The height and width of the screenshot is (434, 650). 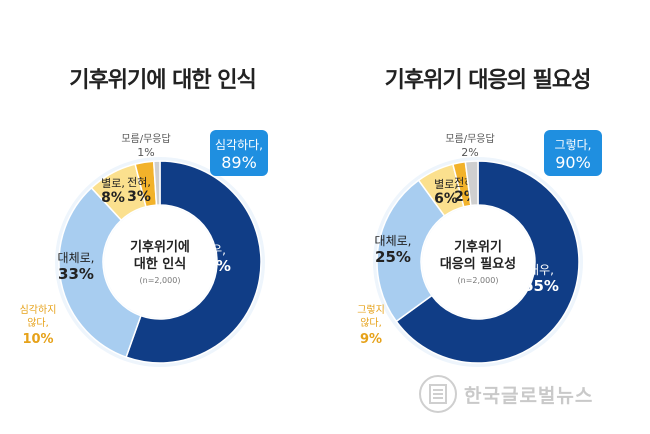 I want to click on slice-label-0-1: 대체로,, so click(x=76, y=258).